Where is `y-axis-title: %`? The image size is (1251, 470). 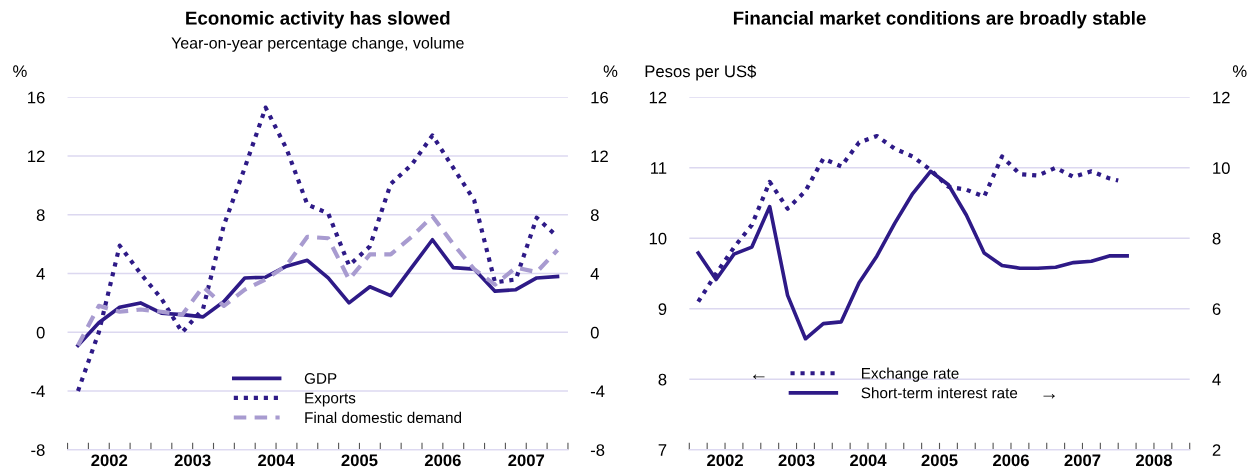 y-axis-title: % is located at coordinates (20, 71).